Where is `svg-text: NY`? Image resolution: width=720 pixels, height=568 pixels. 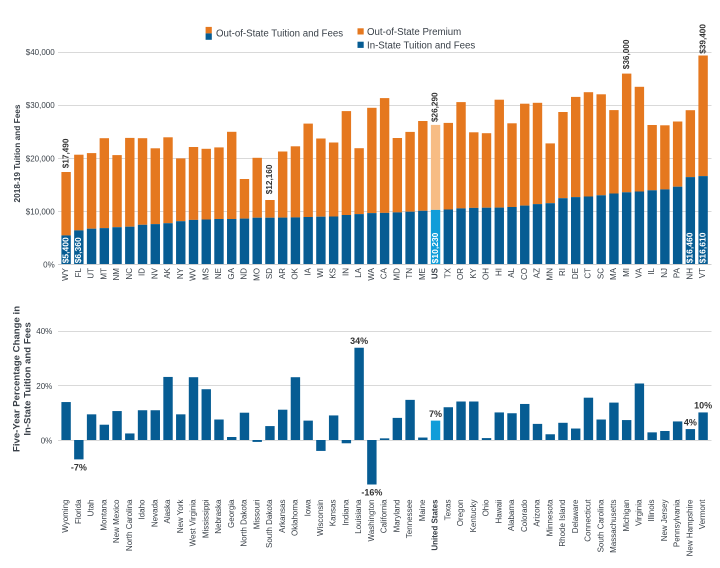 svg-text: NY is located at coordinates (180, 273).